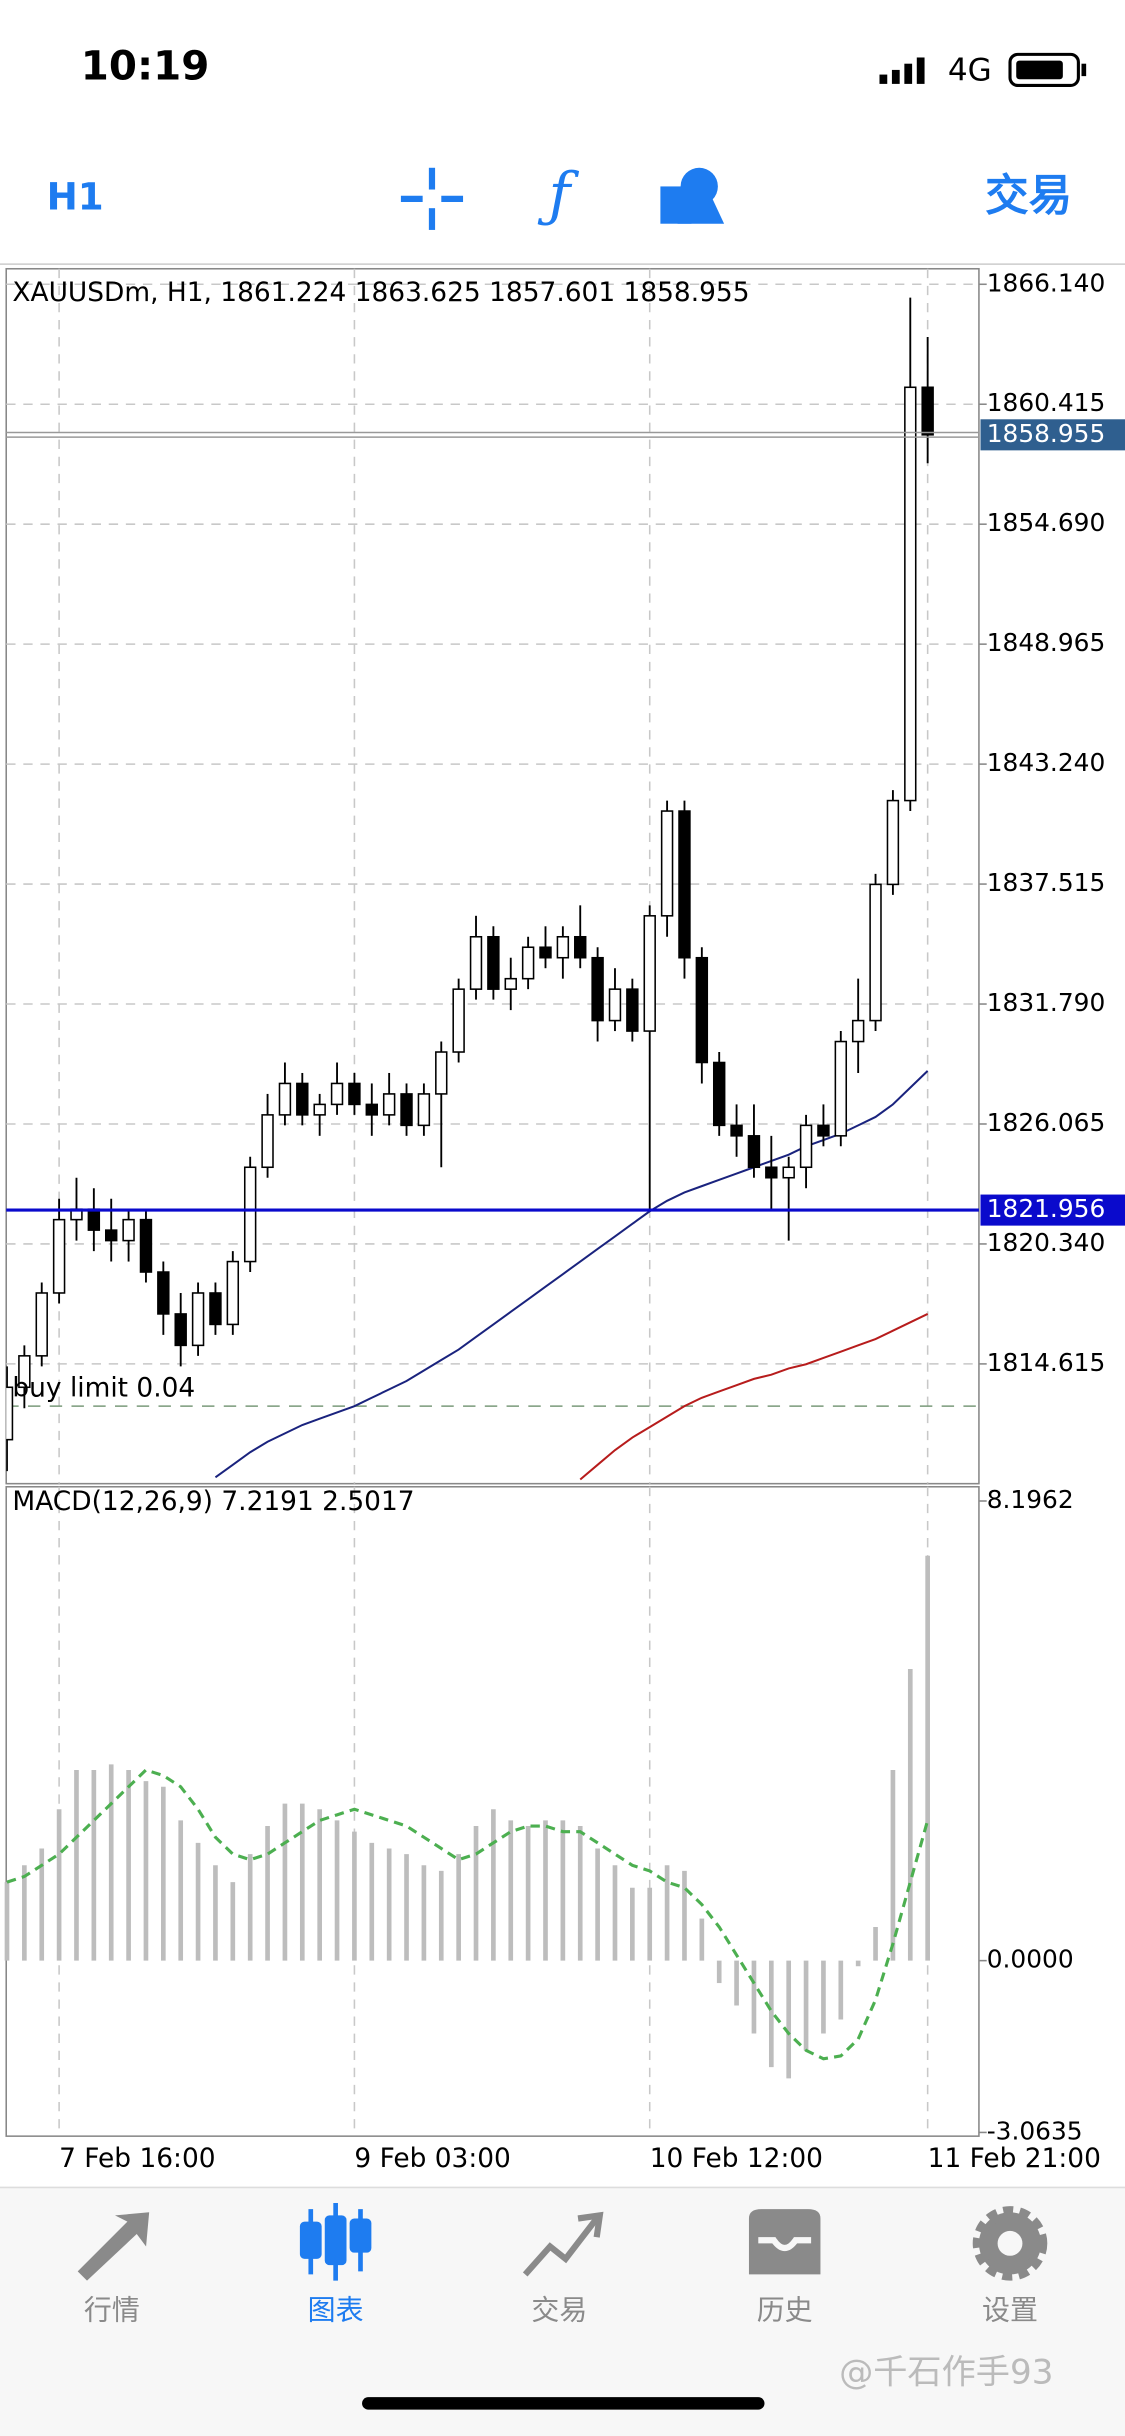 The image size is (1125, 2436). I want to click on y-tick-label: 1866.140, so click(1046, 282).